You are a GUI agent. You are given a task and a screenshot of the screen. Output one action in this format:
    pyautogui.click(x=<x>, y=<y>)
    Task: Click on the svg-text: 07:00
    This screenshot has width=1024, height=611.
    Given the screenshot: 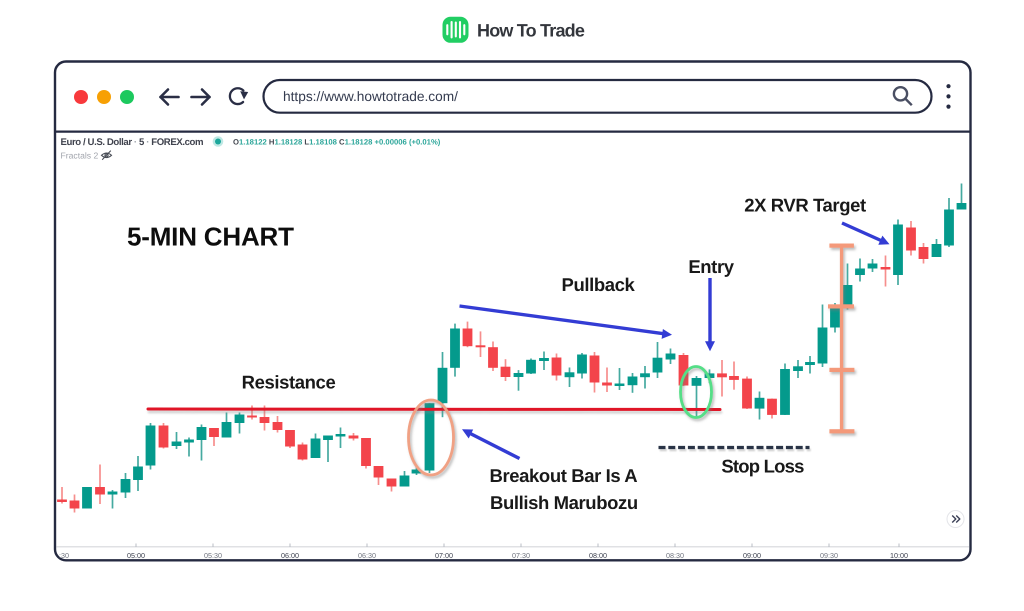 What is the action you would take?
    pyautogui.click(x=444, y=555)
    